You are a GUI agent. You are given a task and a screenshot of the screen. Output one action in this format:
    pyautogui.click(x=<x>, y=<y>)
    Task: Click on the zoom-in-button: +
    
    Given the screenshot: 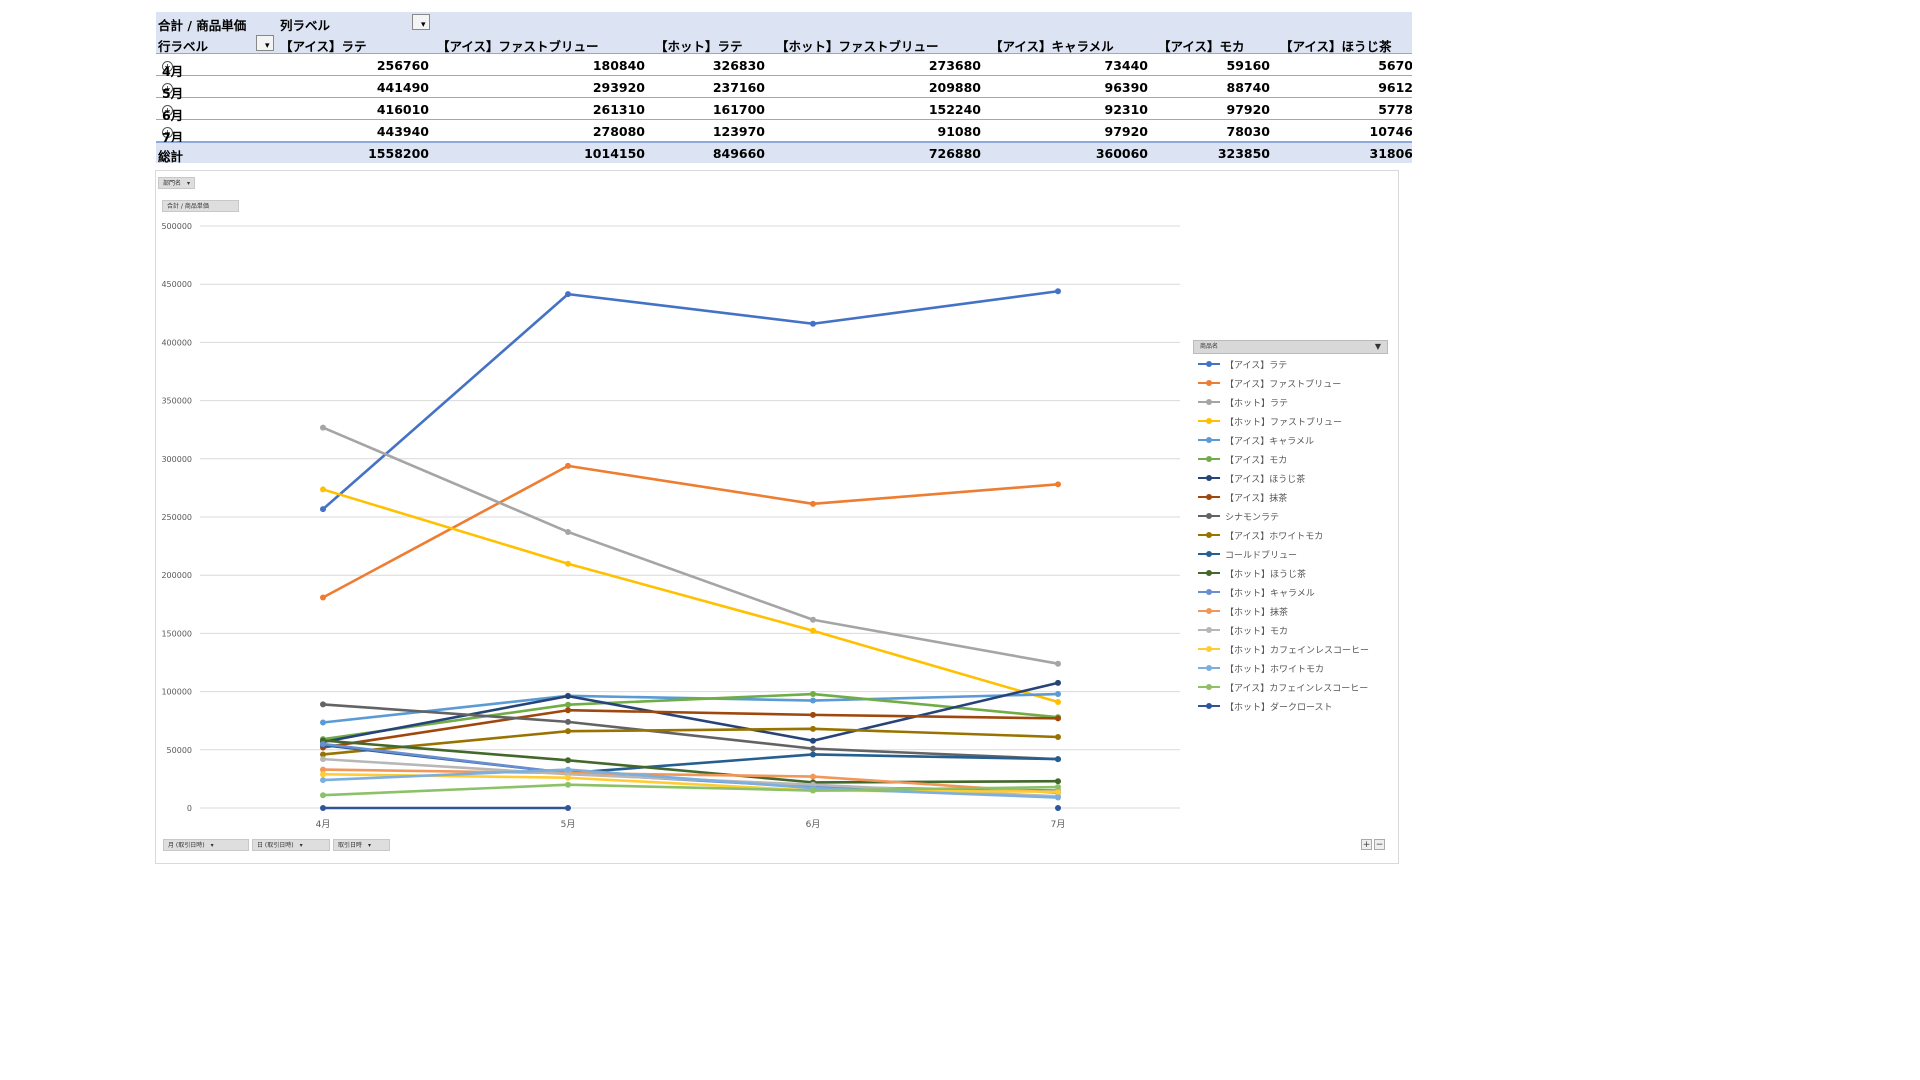 What is the action you would take?
    pyautogui.click(x=1366, y=844)
    